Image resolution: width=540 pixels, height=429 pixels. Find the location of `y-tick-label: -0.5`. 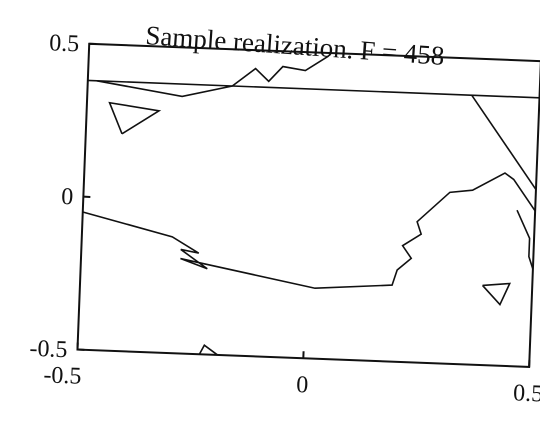

y-tick-label: -0.5 is located at coordinates (48, 349).